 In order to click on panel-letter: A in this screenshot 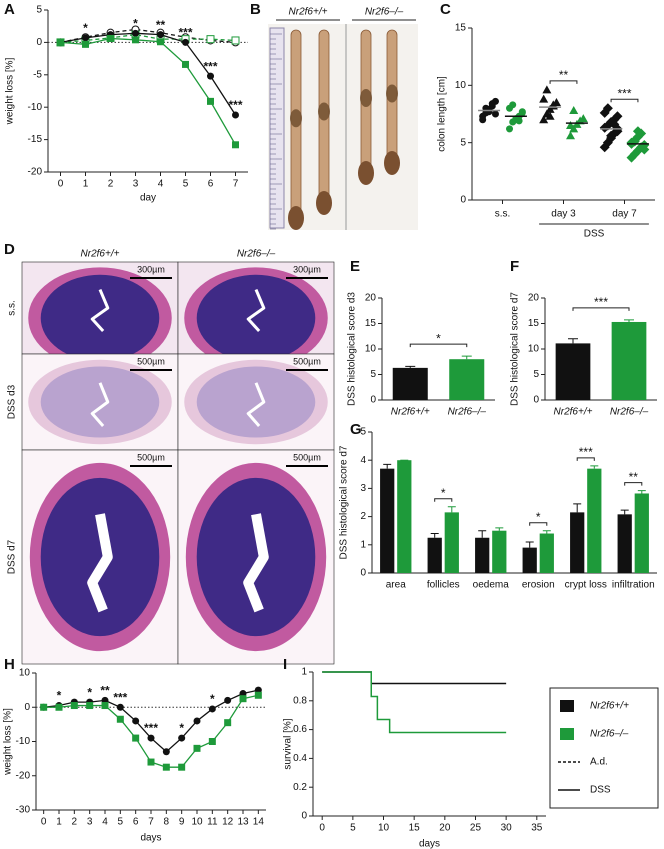, I will do `click(9, 9)`.